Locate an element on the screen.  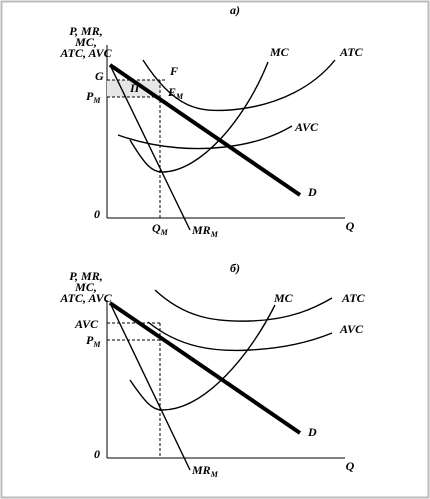
point-label: П is located at coordinates (134, 88).